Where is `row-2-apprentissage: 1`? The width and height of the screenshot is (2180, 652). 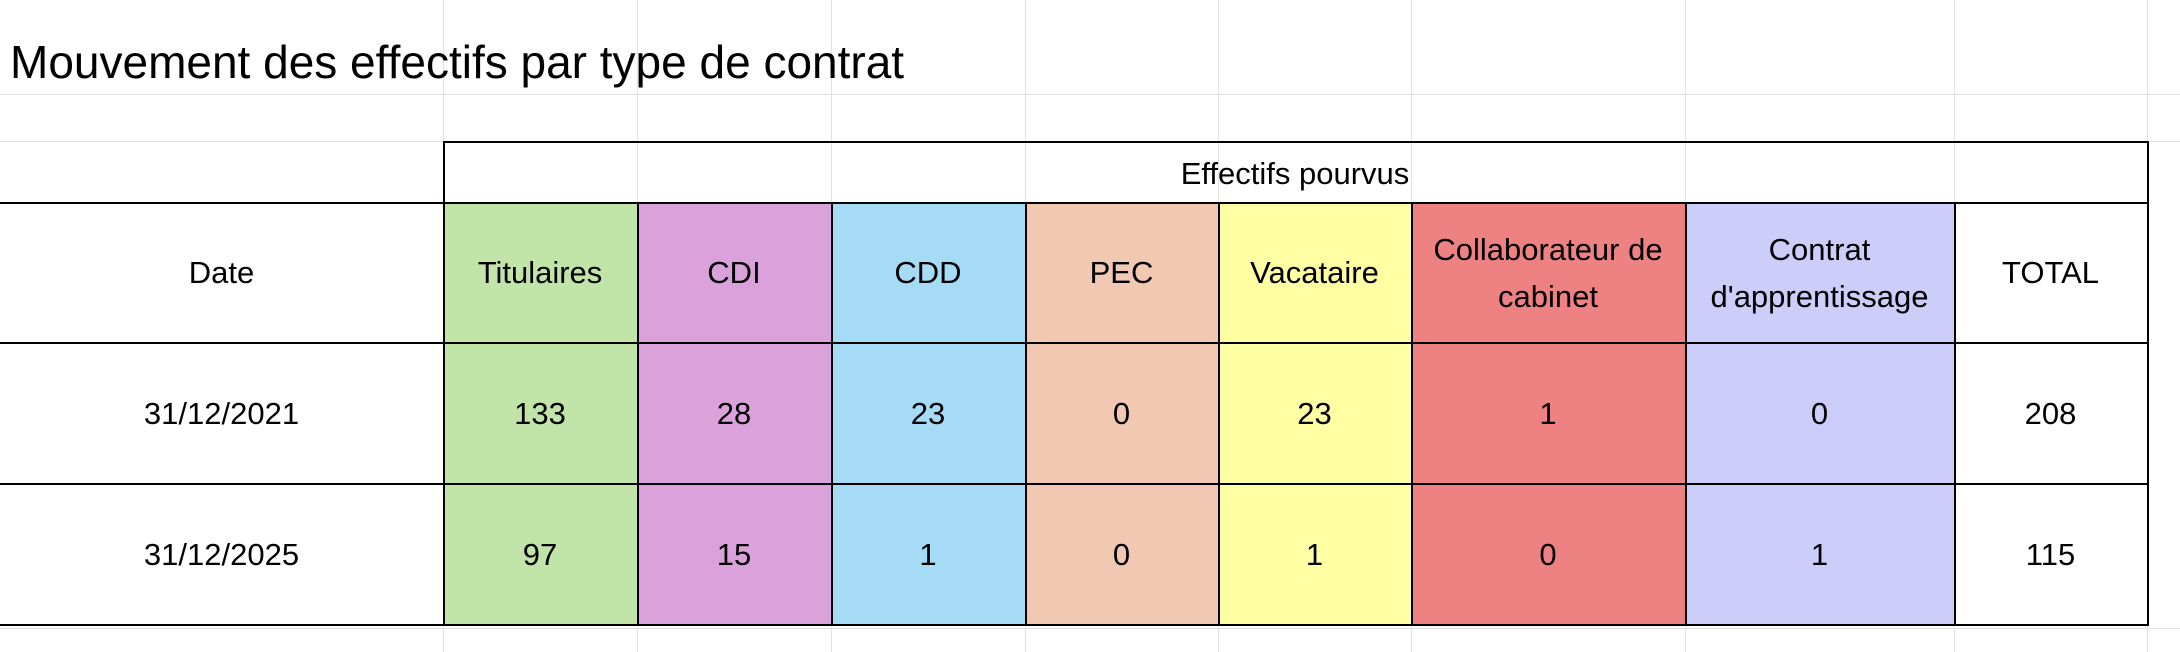
row-2-apprentissage: 1 is located at coordinates (1819, 554).